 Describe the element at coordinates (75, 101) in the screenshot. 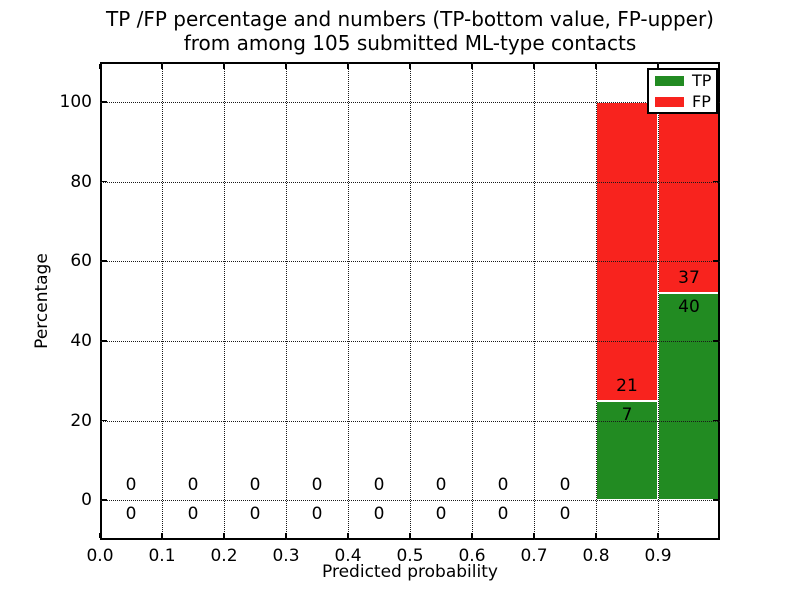

I see `y-tick-label: 100` at that location.